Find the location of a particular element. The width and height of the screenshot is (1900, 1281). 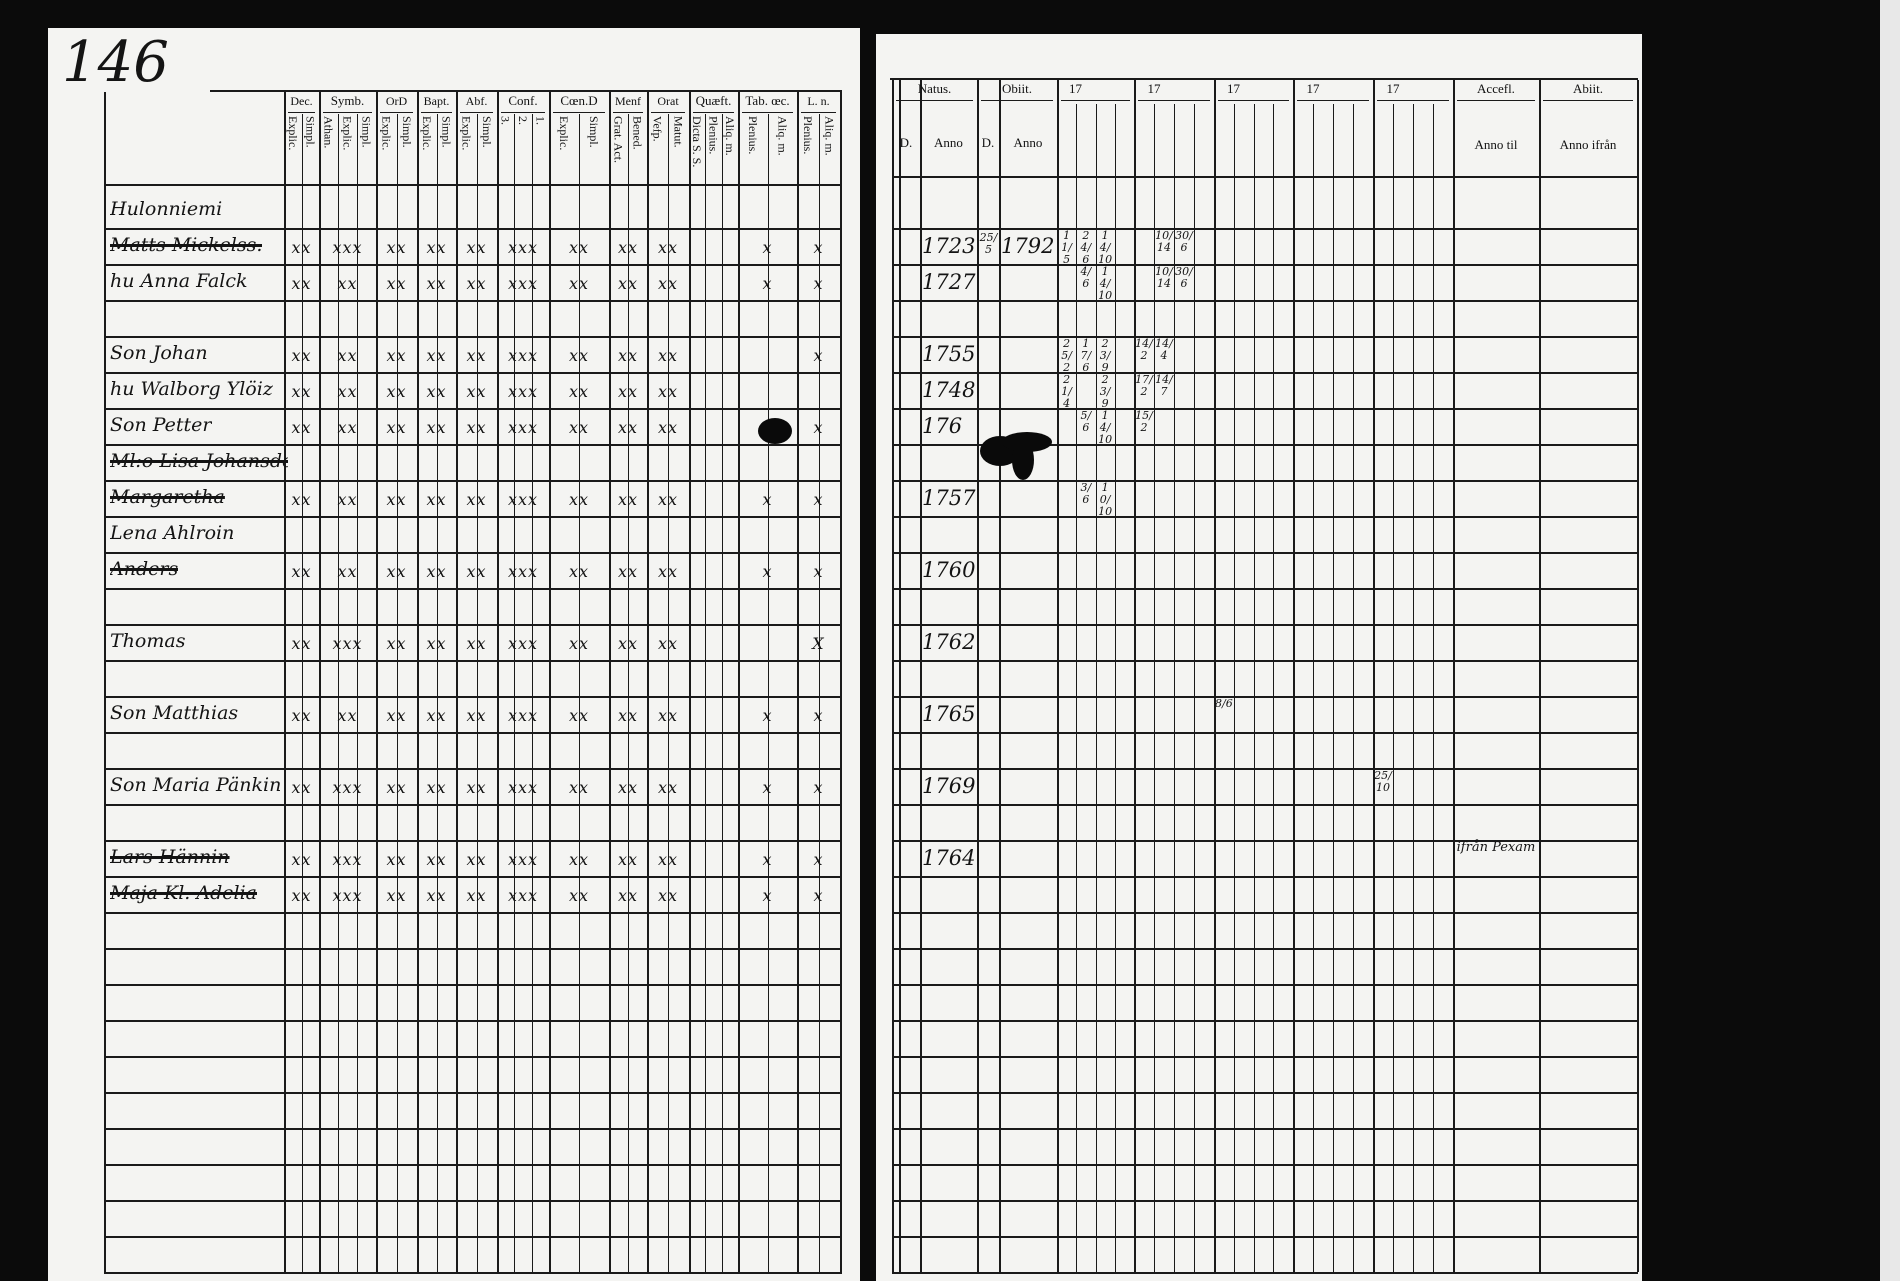

natus-year: 1760 is located at coordinates (949, 570).